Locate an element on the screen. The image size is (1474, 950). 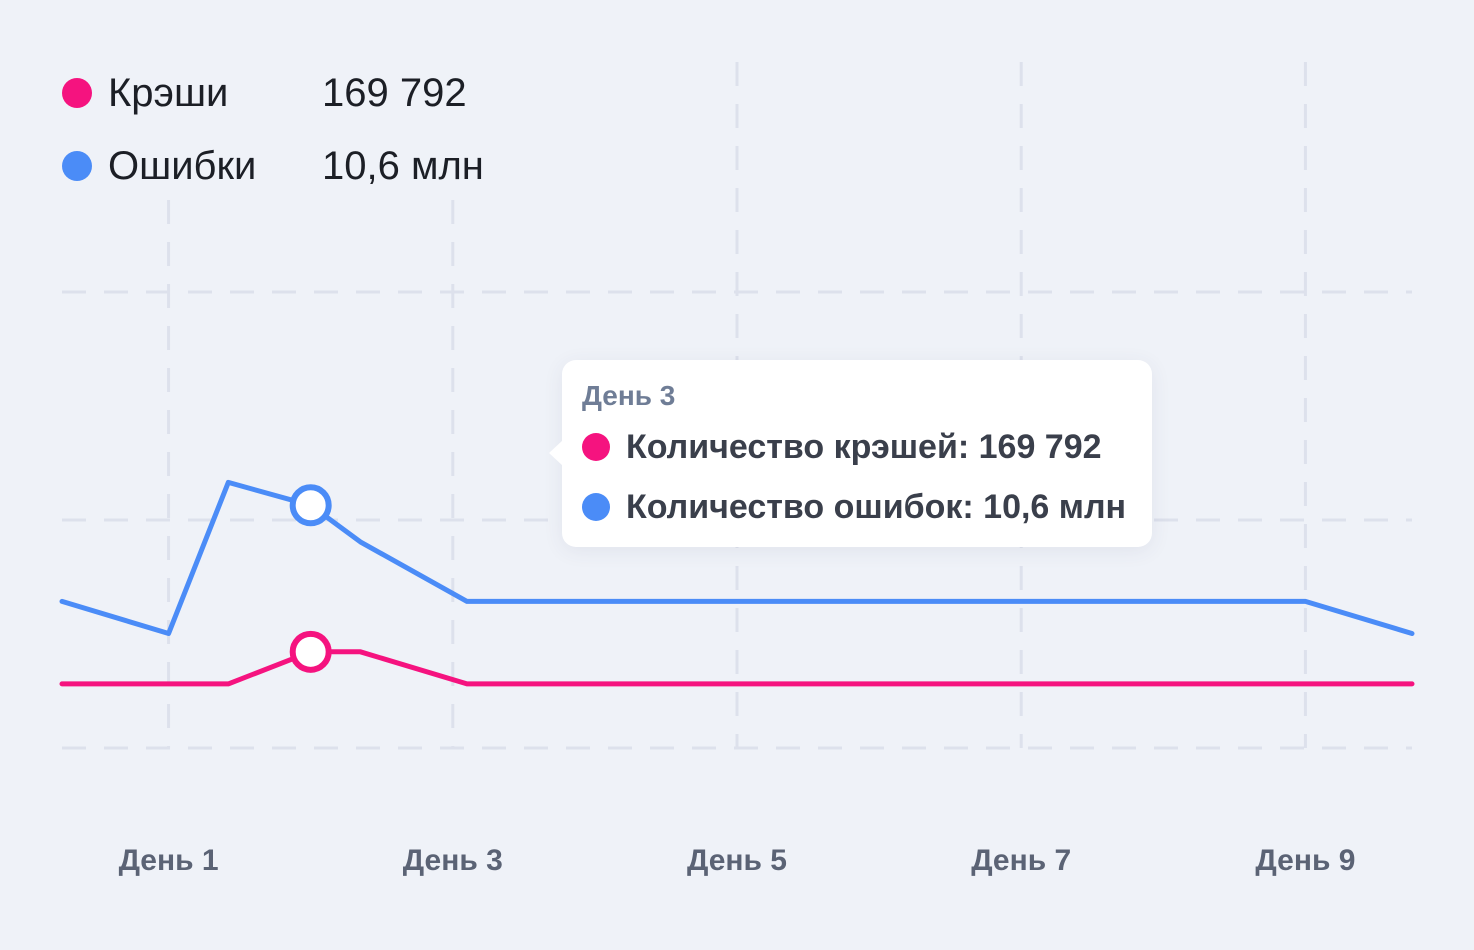
legend-label: Ошибки is located at coordinates (182, 165).